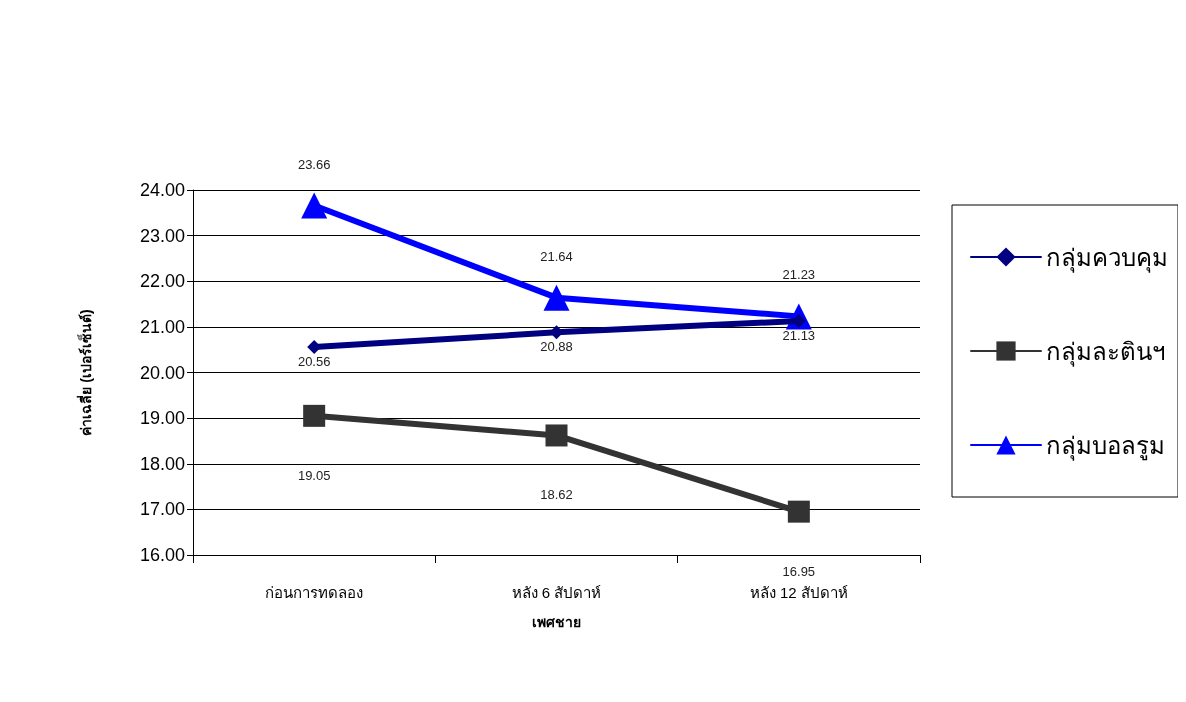 Image resolution: width=1186 pixels, height=702 pixels. I want to click on data-label: 21.64, so click(556, 256).